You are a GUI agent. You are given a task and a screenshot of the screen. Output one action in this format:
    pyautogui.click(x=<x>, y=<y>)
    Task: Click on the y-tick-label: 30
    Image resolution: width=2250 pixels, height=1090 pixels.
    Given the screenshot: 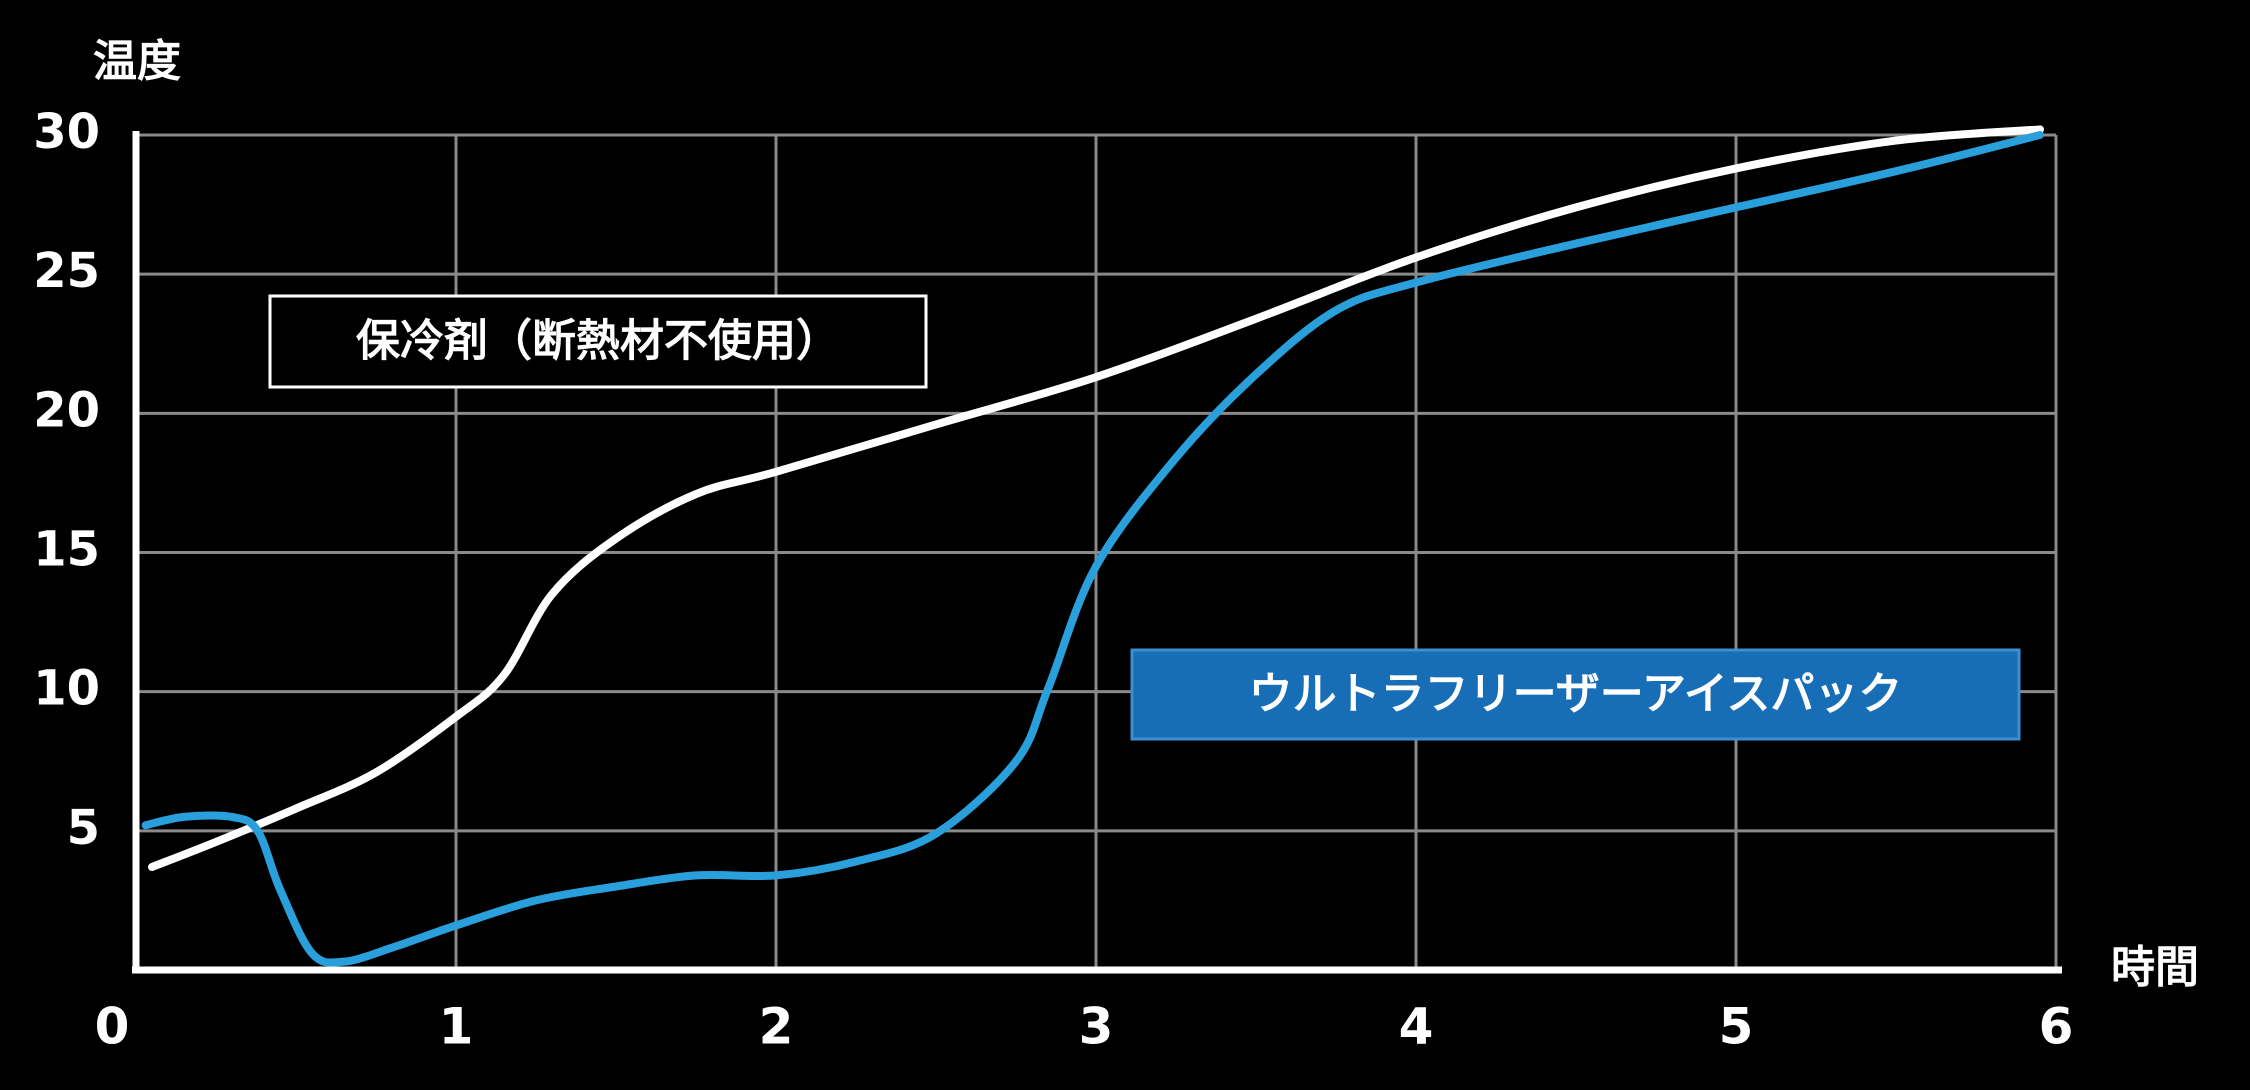 What is the action you would take?
    pyautogui.click(x=66, y=132)
    